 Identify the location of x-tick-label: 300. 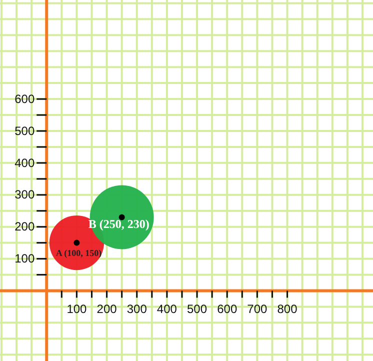
(137, 309).